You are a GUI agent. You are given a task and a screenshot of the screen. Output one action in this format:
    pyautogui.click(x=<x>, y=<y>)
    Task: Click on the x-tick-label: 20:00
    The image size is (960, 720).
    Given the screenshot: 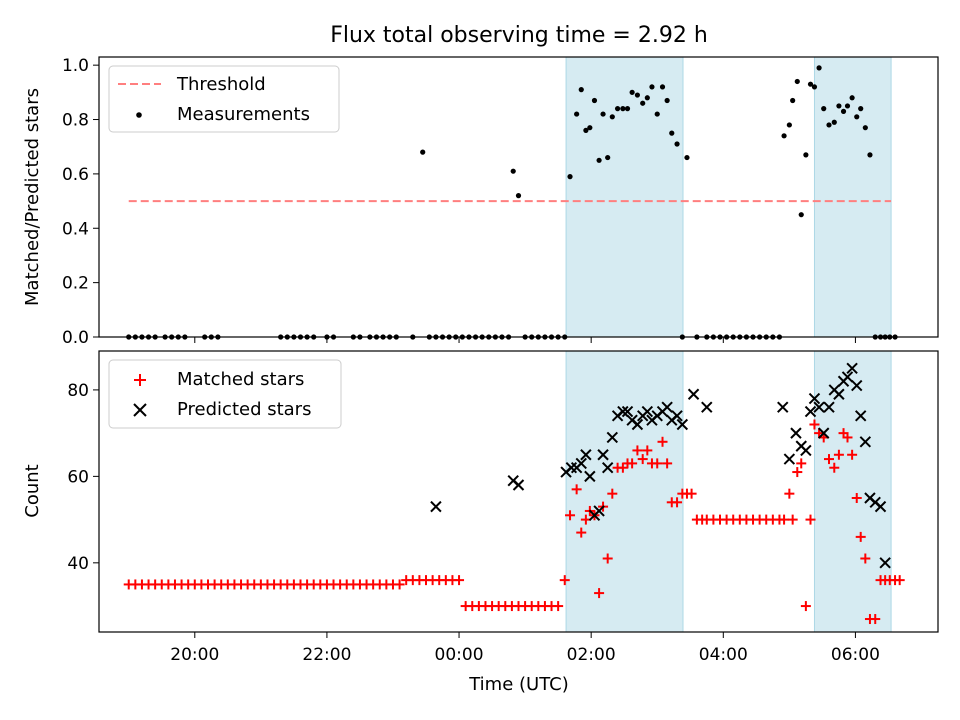 What is the action you would take?
    pyautogui.click(x=194, y=655)
    